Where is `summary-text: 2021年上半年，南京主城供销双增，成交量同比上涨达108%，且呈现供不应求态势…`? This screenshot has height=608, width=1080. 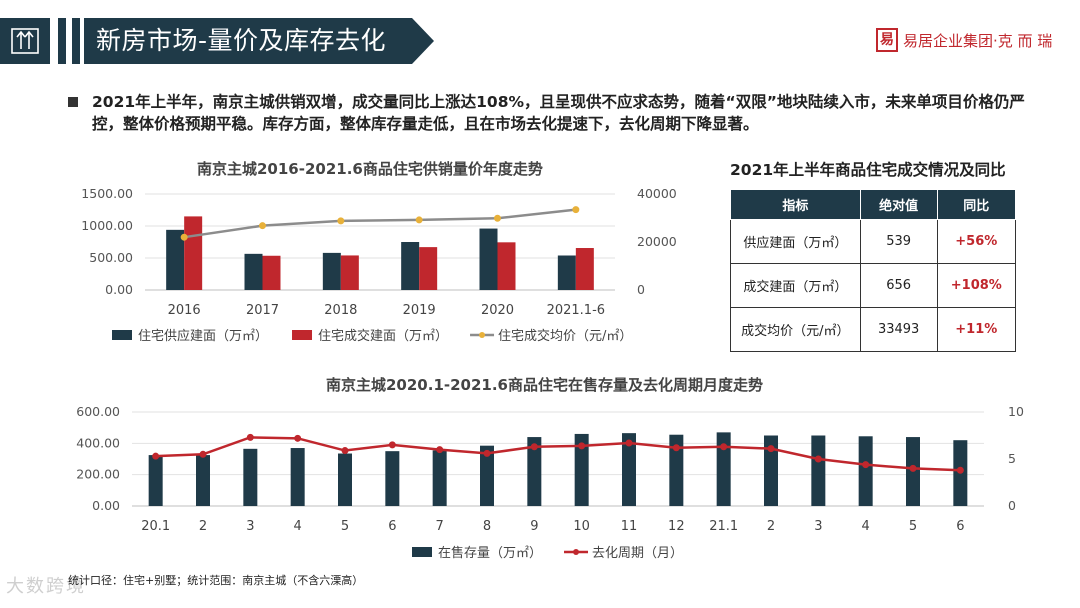
summary-text: 2021年上半年，南京主城供销双增，成交量同比上涨达108%，且呈现供不应求态势… is located at coordinates (558, 113).